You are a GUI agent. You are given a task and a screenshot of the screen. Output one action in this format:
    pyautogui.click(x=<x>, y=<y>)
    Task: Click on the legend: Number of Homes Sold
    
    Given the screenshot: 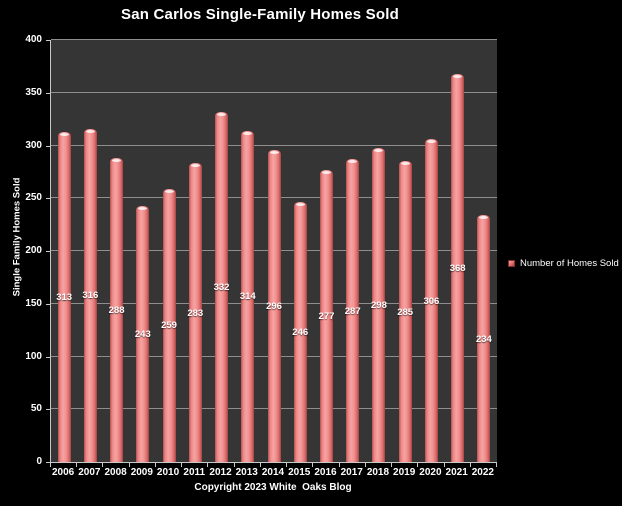 What is the action you would take?
    pyautogui.click(x=563, y=263)
    